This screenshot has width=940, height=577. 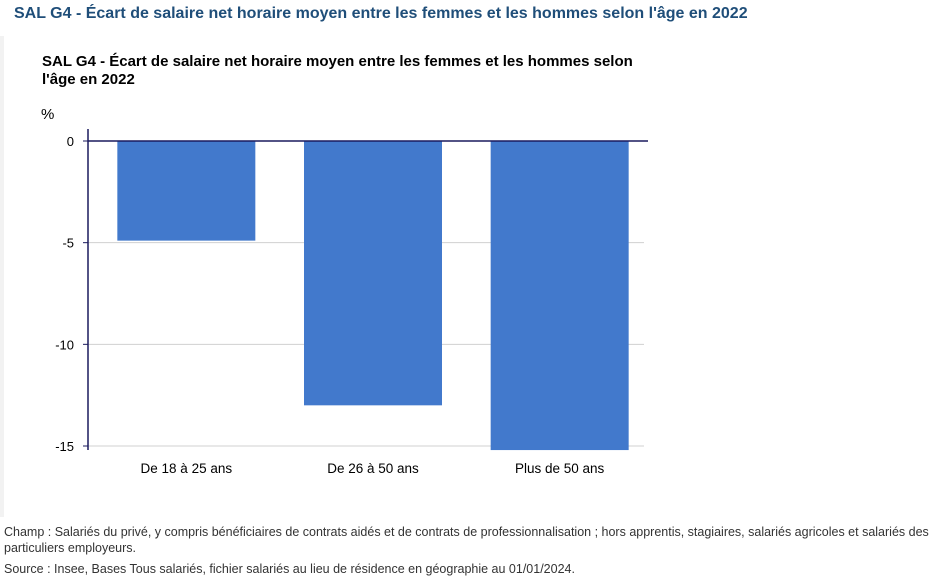 What do you see at coordinates (2, 276) in the screenshot?
I see `card-left-strip` at bounding box center [2, 276].